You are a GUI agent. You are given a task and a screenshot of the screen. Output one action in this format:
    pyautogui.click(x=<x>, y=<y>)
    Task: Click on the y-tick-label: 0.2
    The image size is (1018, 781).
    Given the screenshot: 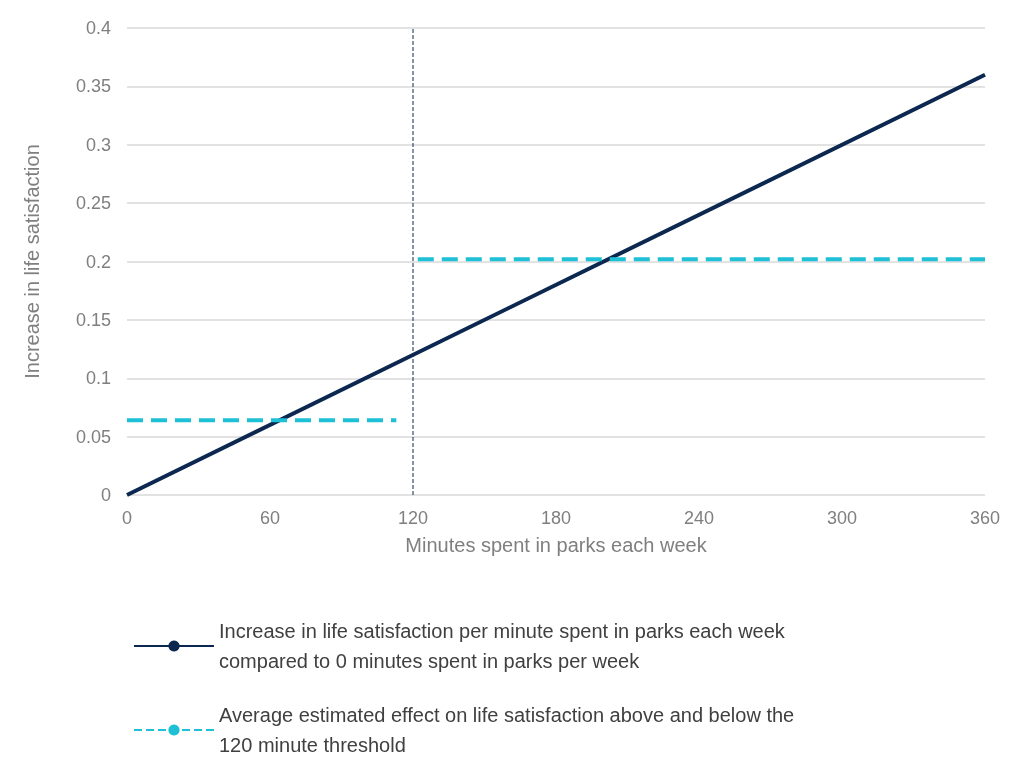 What is the action you would take?
    pyautogui.click(x=98, y=261)
    